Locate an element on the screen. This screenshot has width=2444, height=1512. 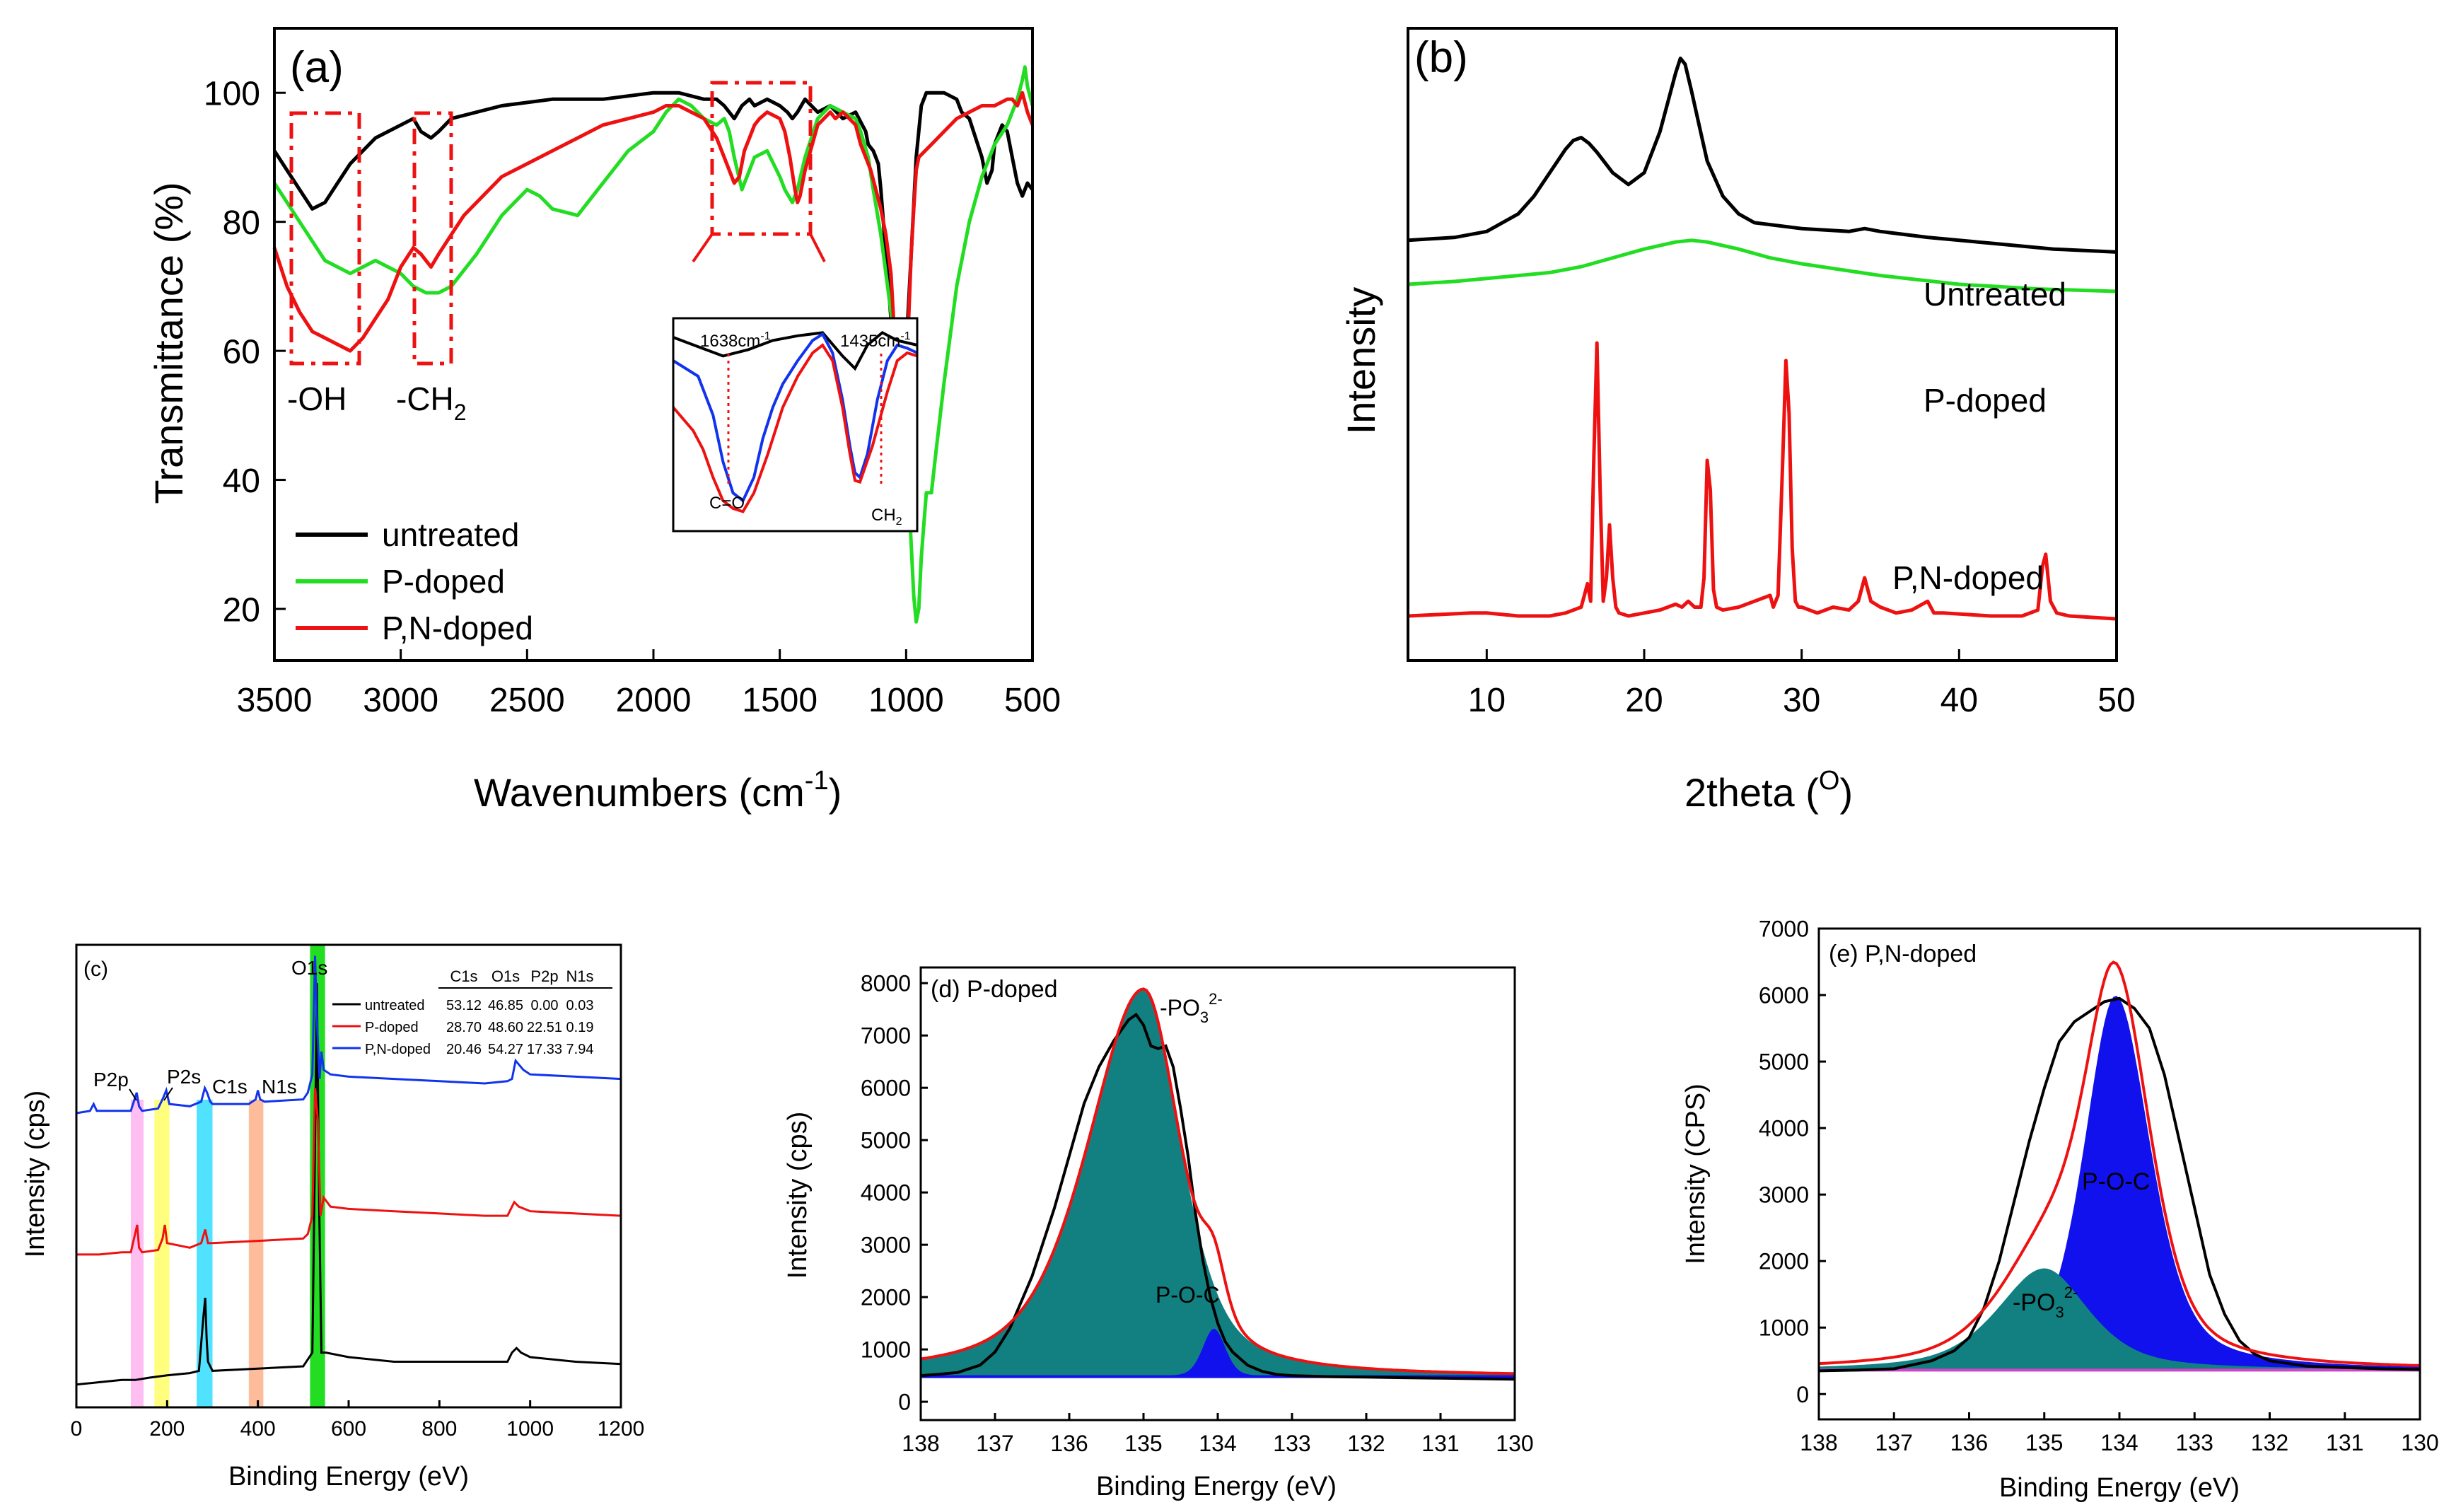
table-cell: 48.60 is located at coordinates (506, 1027).